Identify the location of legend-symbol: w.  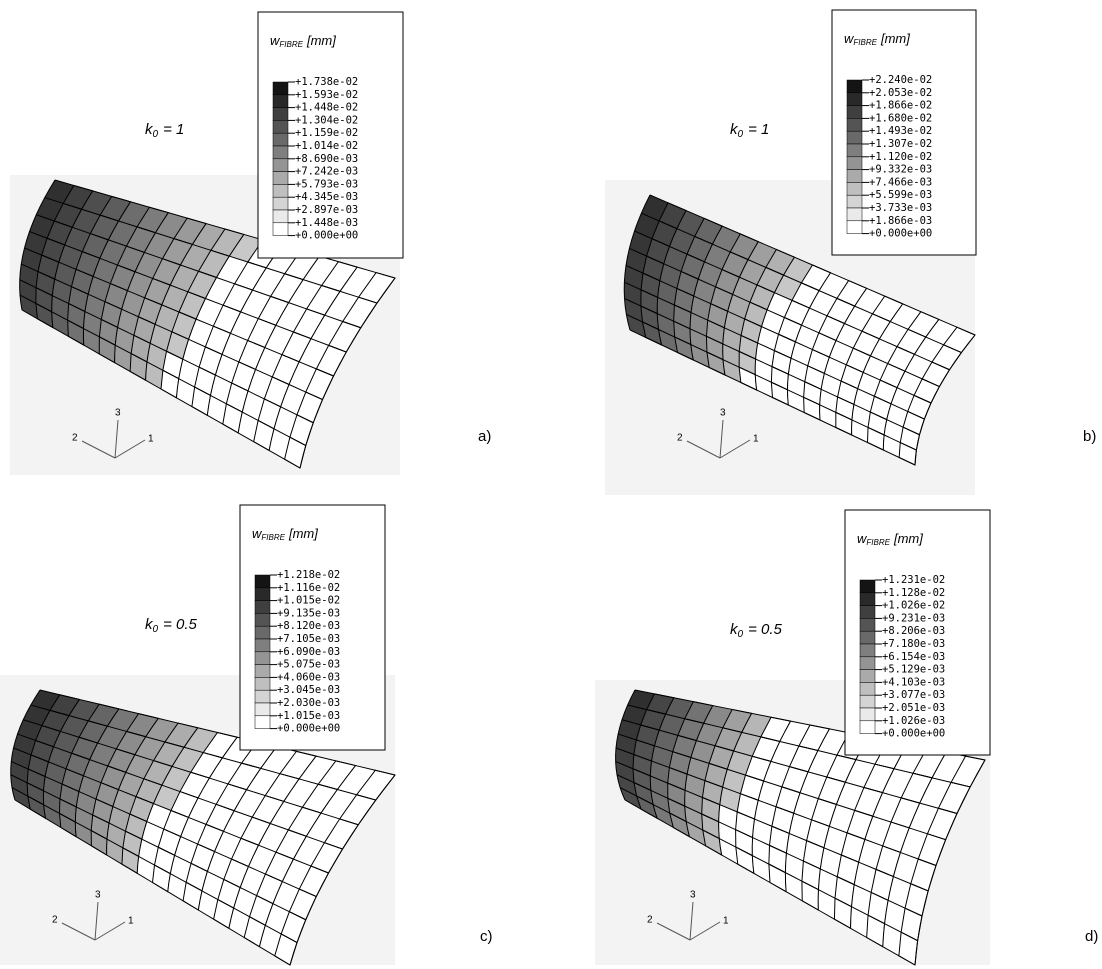
(849, 38).